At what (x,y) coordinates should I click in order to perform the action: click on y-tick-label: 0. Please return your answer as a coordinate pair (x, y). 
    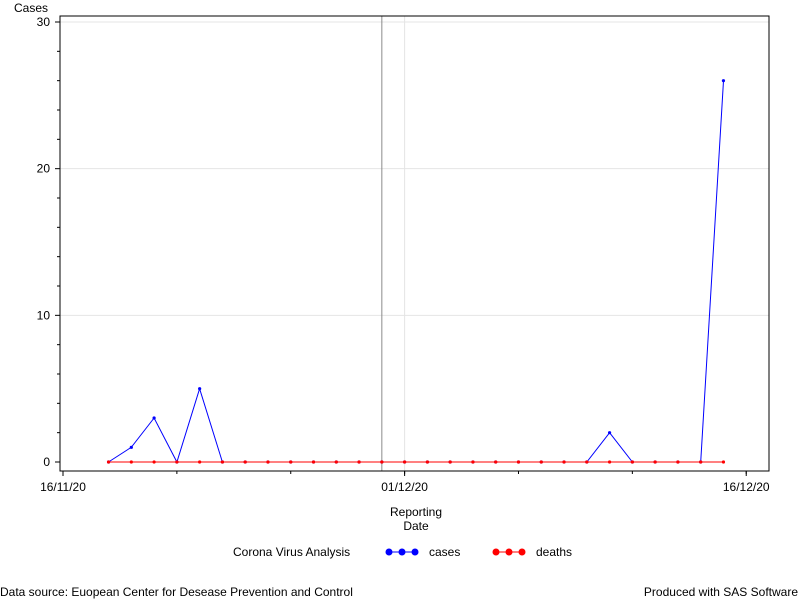
    Looking at the image, I should click on (46, 462).